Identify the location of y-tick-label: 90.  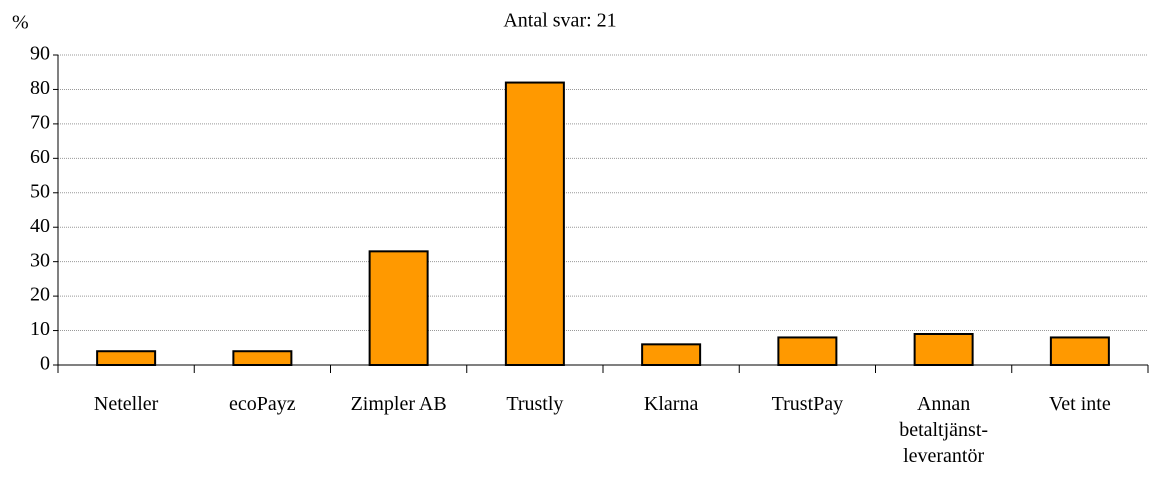
(40, 54).